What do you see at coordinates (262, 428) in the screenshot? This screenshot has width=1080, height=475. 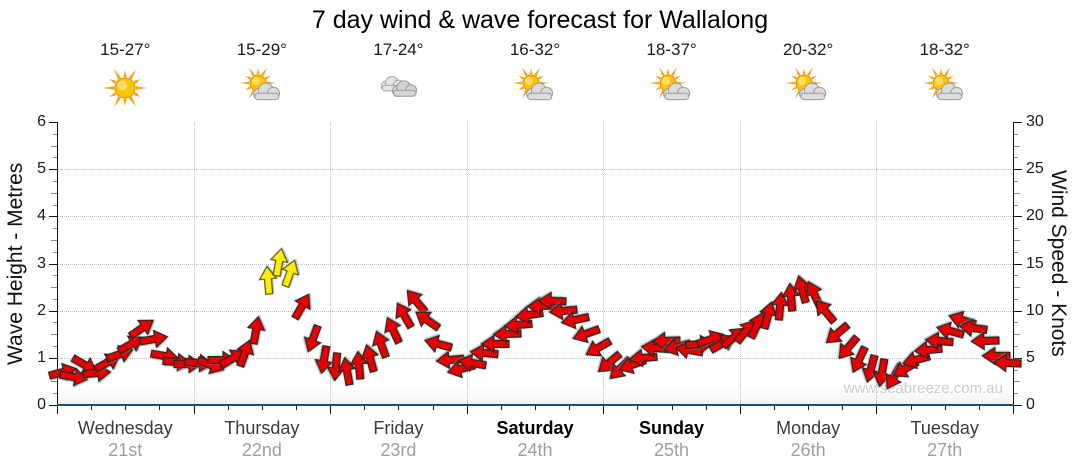 I see `day-name-label: Thursday` at bounding box center [262, 428].